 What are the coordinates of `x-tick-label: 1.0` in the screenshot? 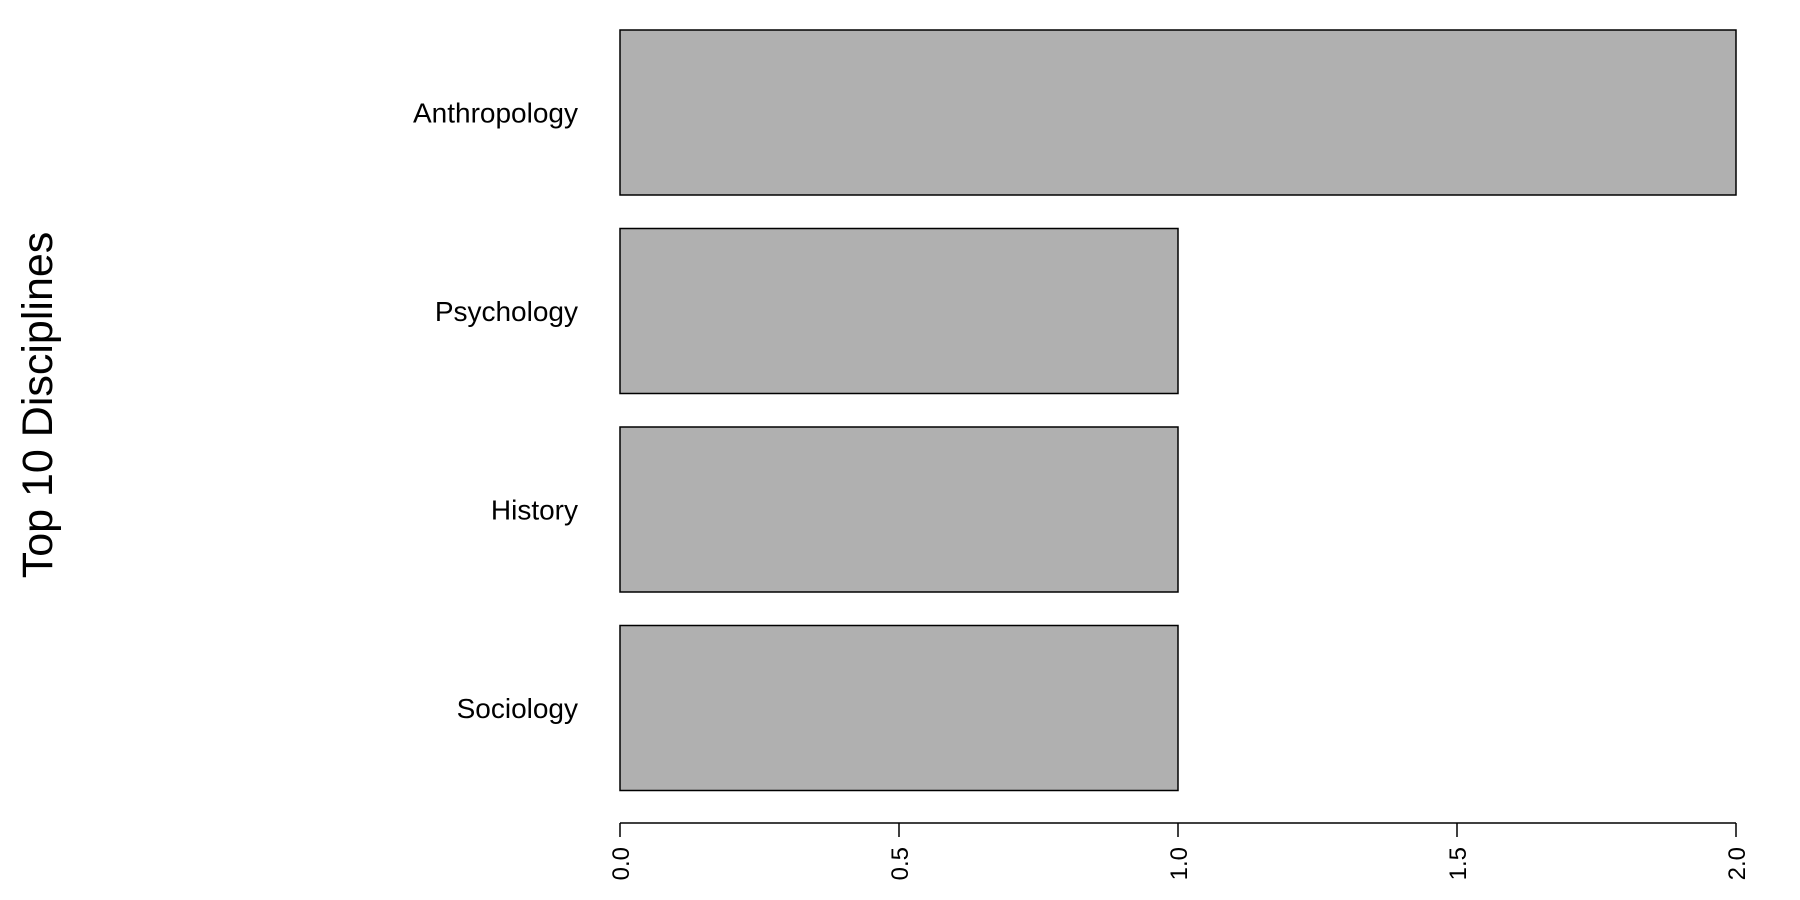 It's located at (1179, 863).